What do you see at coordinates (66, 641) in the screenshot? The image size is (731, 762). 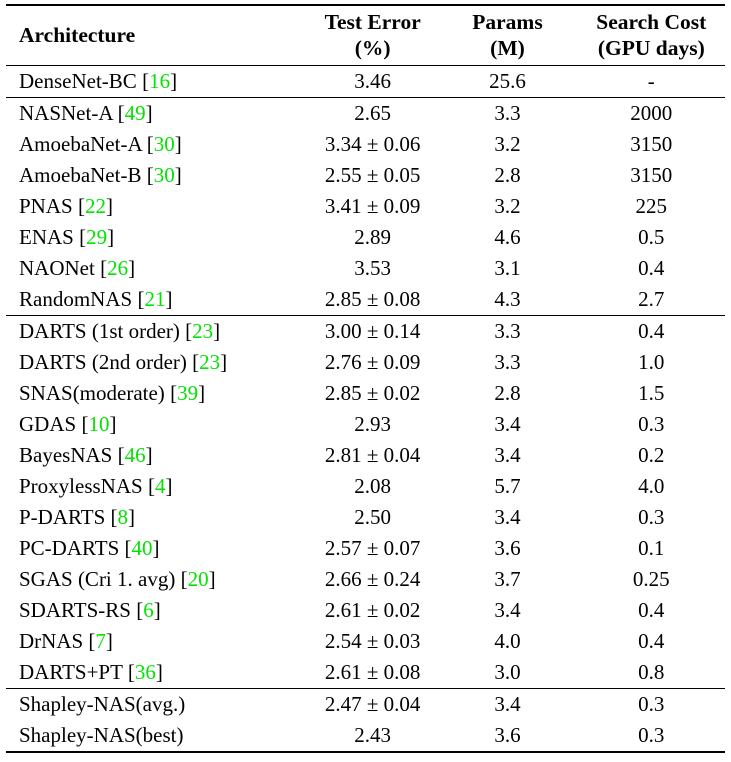 I see `architecture-cell: DrNAS [7]` at bounding box center [66, 641].